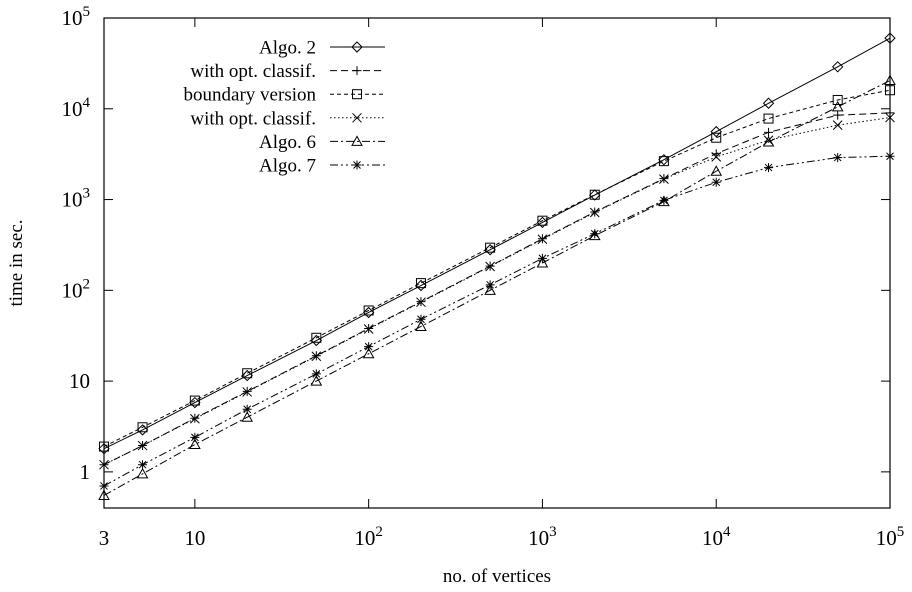  I want to click on y-tick-label: 10², so click(76, 289).